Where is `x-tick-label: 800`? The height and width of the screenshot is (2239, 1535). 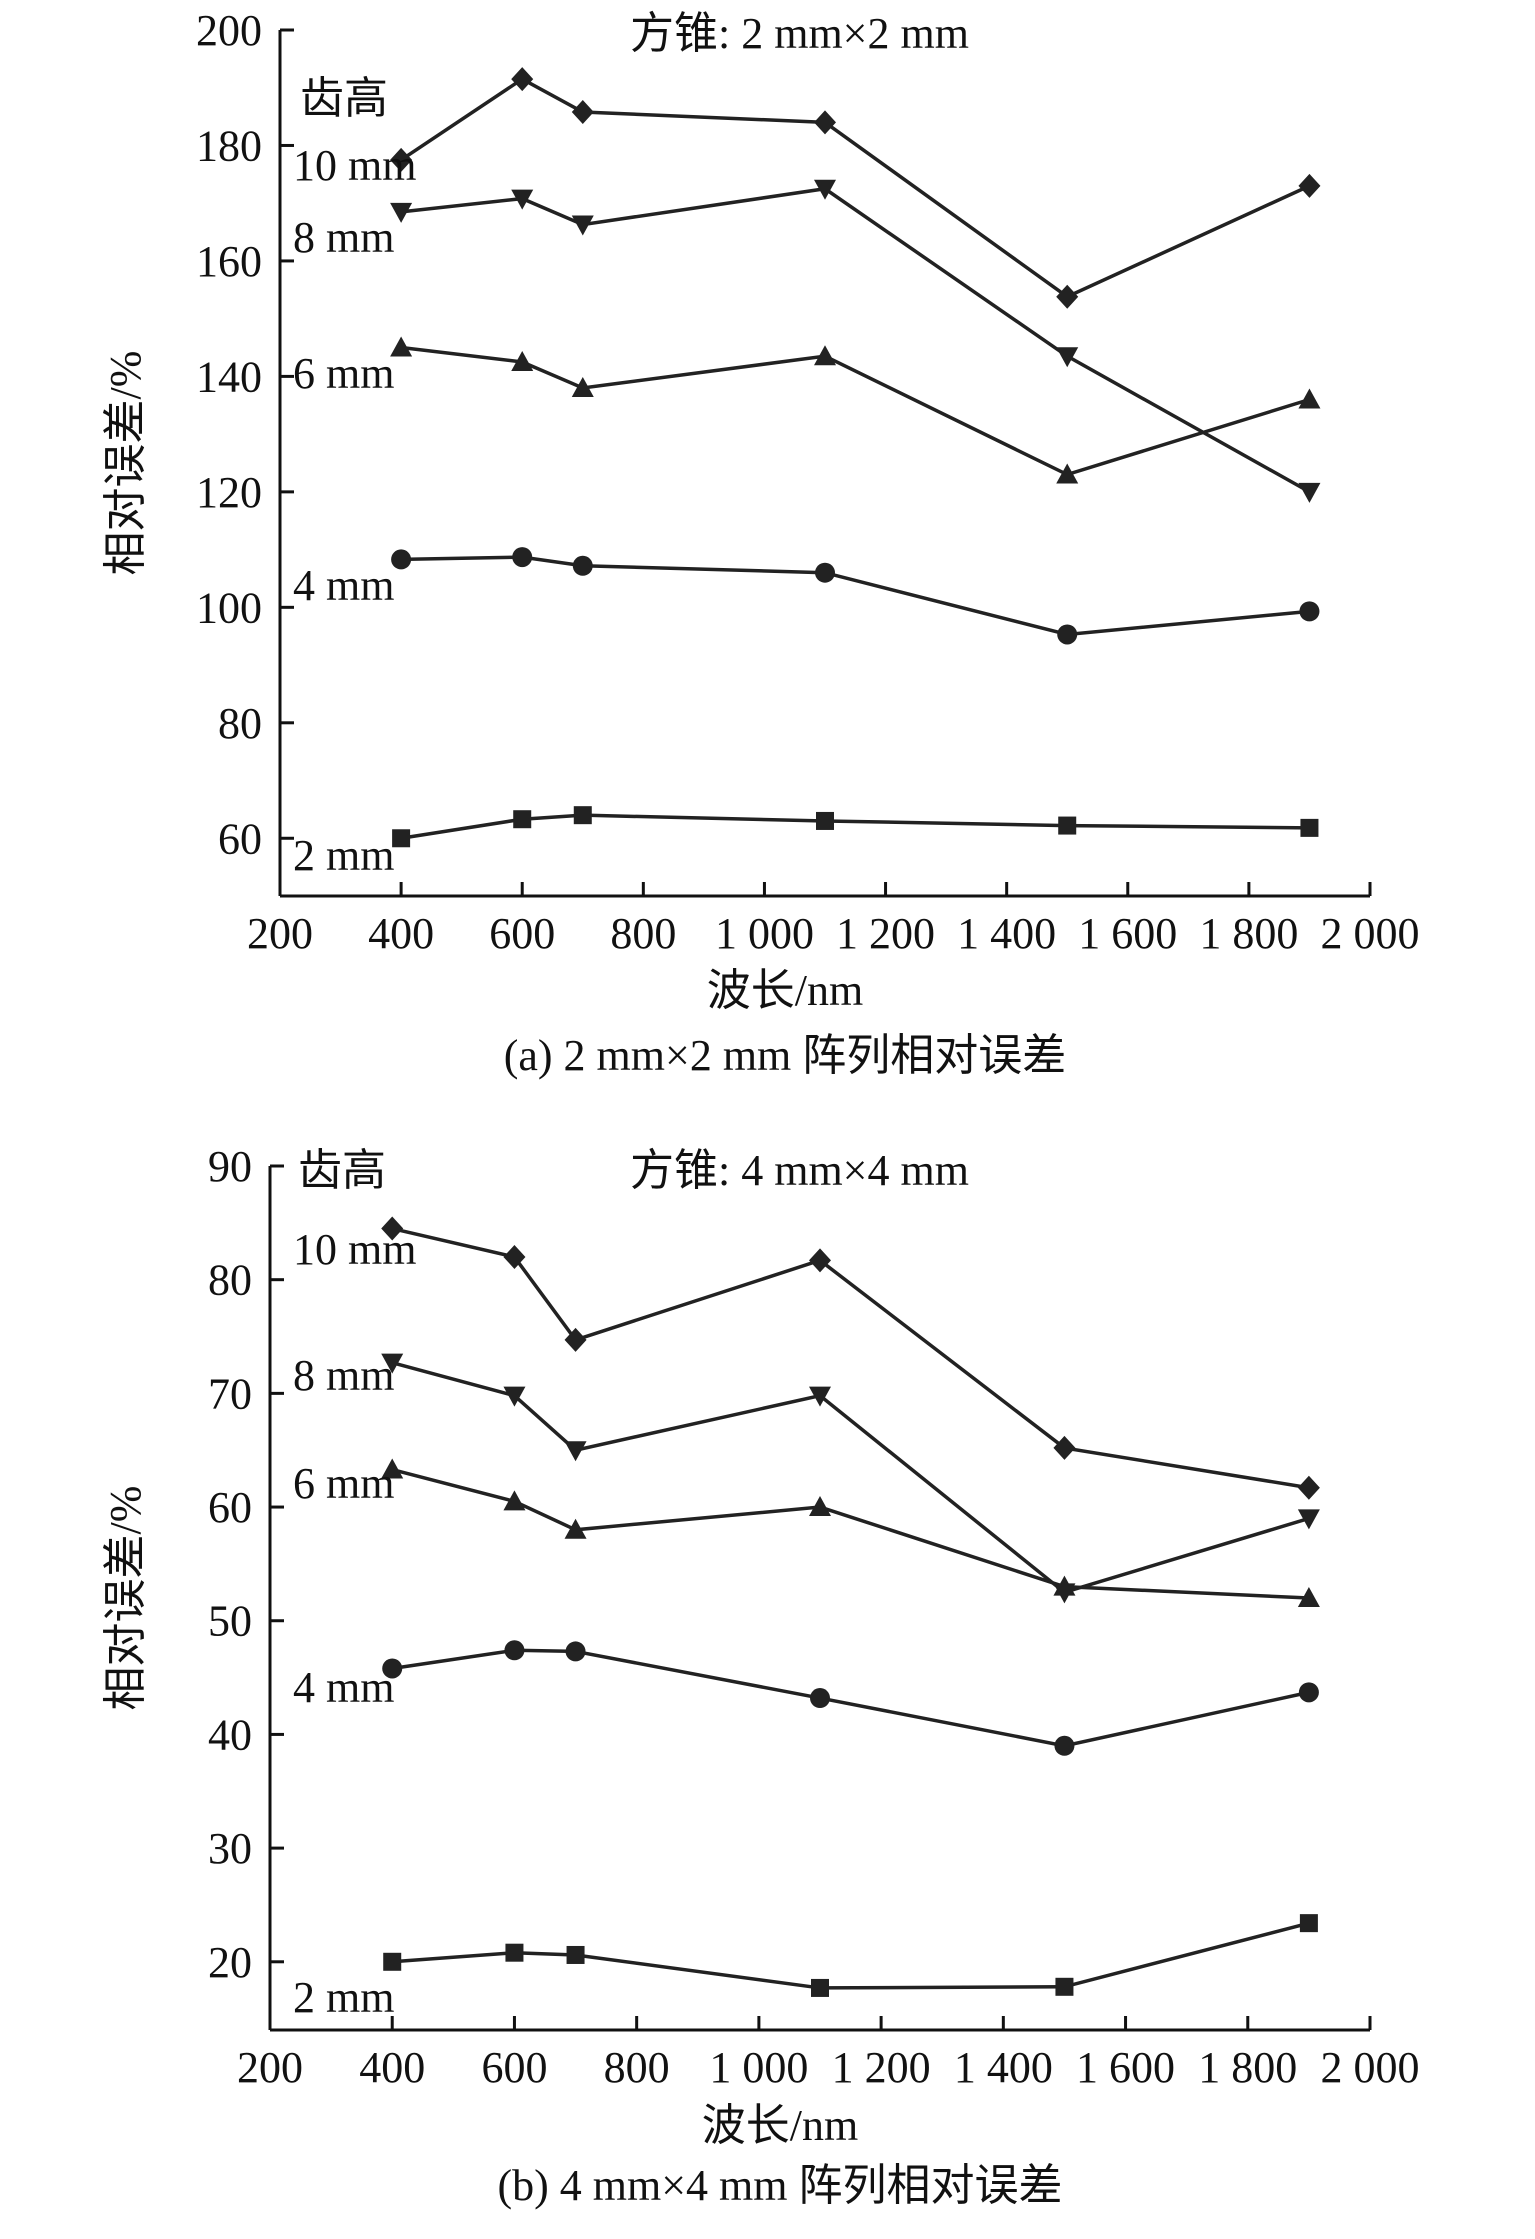
x-tick-label: 800 is located at coordinates (637, 2067).